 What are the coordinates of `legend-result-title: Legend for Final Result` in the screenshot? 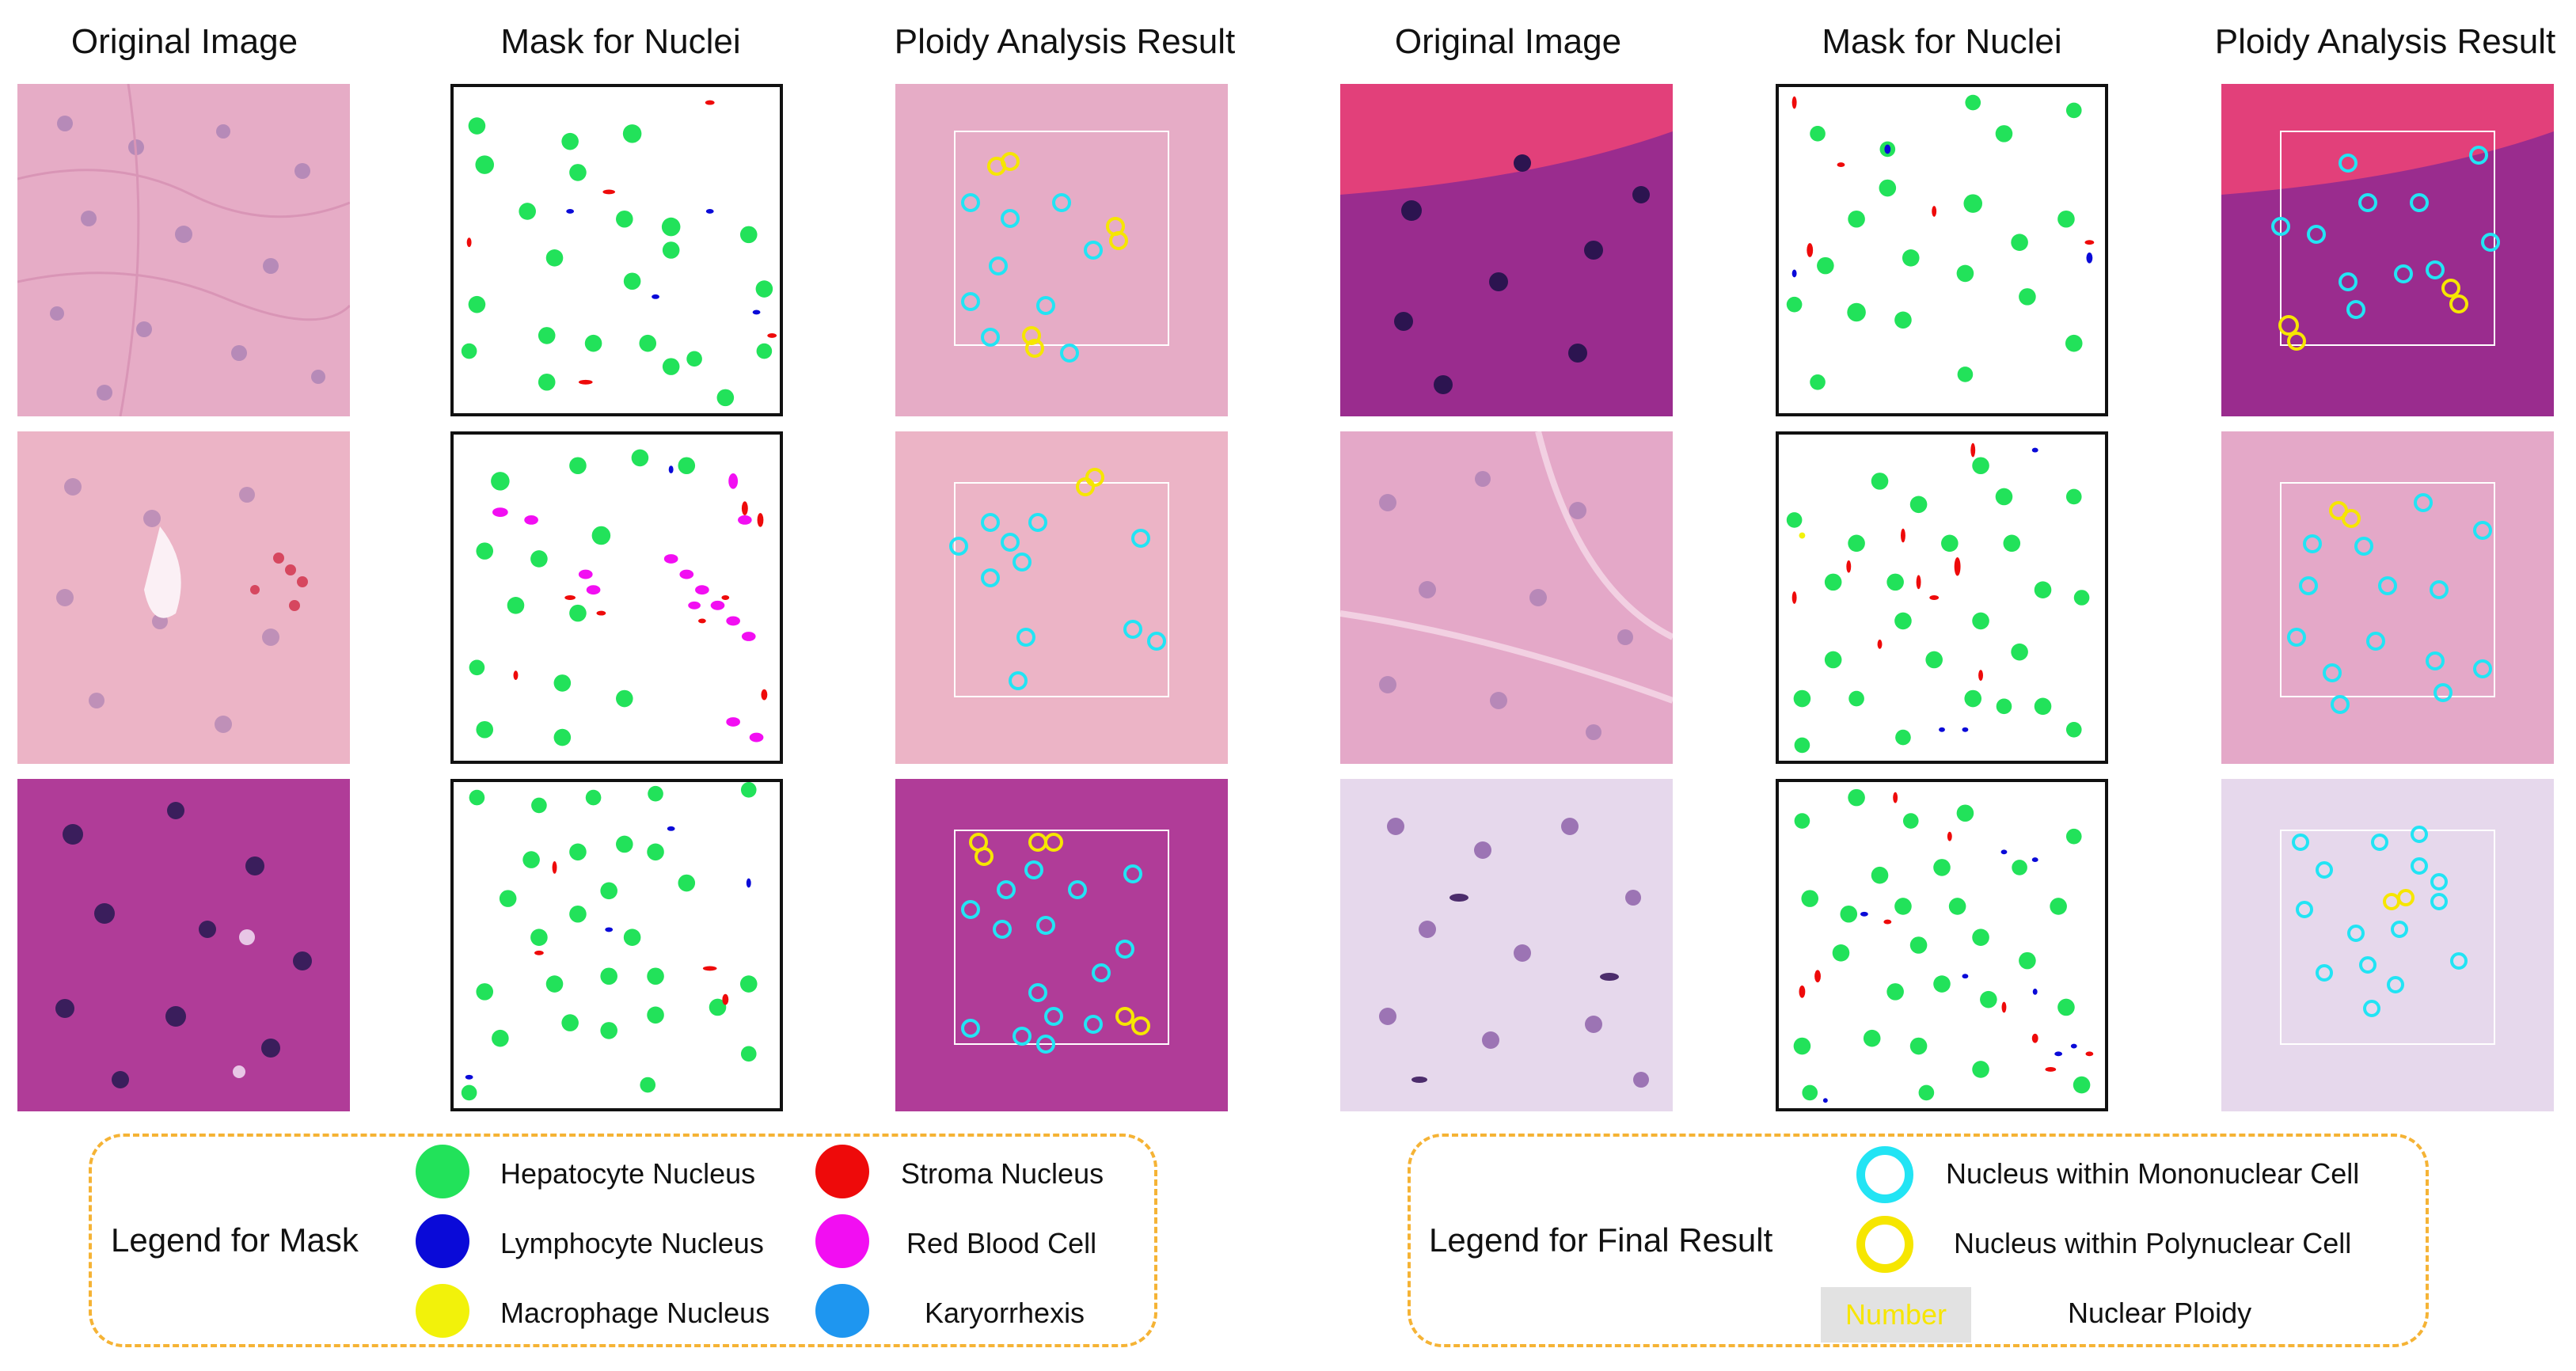 It's located at (1601, 1240).